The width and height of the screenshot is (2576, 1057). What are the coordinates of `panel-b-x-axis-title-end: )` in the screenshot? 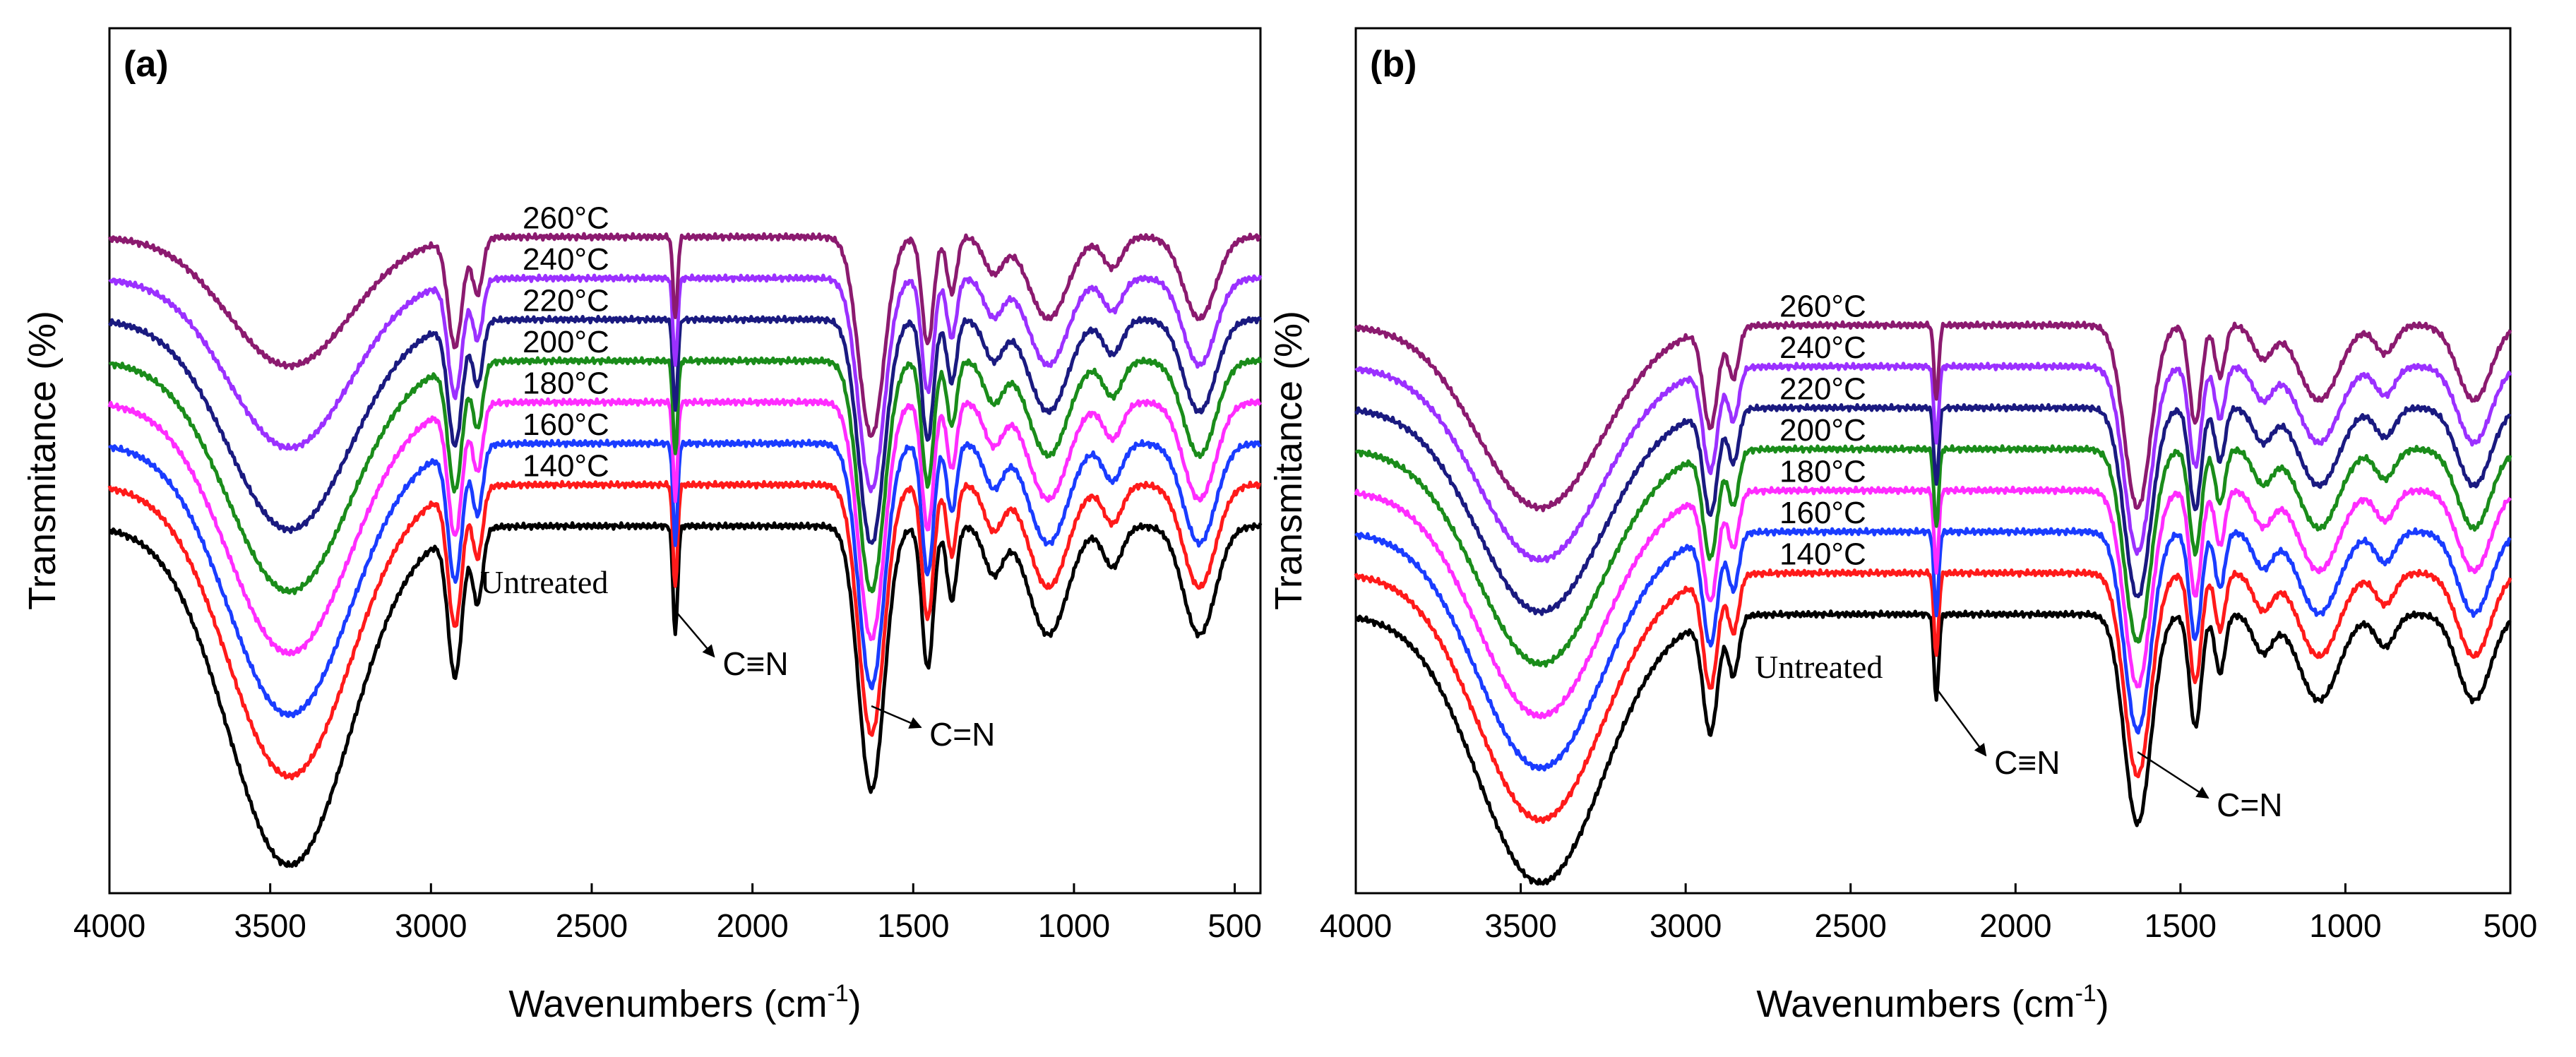 It's located at (2103, 1004).